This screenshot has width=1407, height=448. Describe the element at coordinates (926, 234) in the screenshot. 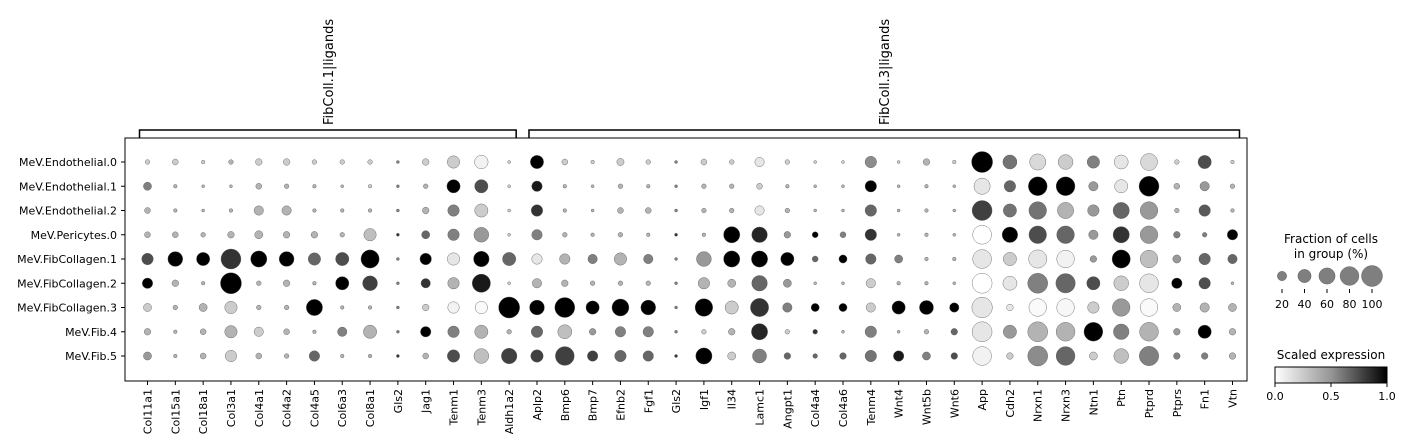

I see `dot-MeV.Pericytes.0-Wnt5b` at that location.